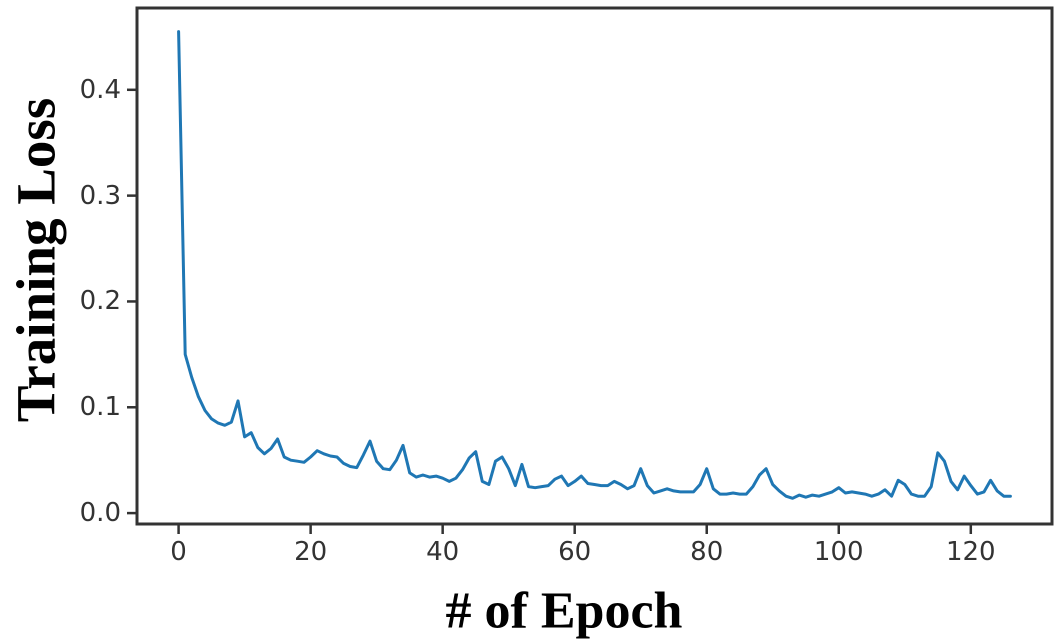 The width and height of the screenshot is (1063, 644). What do you see at coordinates (36, 260) in the screenshot?
I see `y-axis-title: Training Loss` at bounding box center [36, 260].